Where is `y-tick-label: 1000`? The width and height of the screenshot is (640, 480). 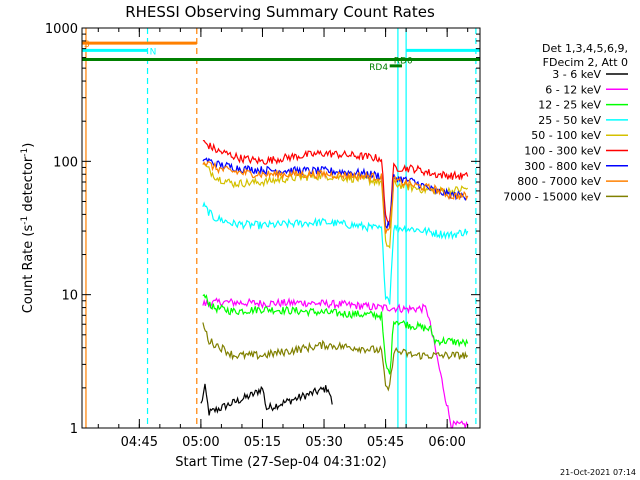 y-tick-label: 1000 is located at coordinates (61, 29).